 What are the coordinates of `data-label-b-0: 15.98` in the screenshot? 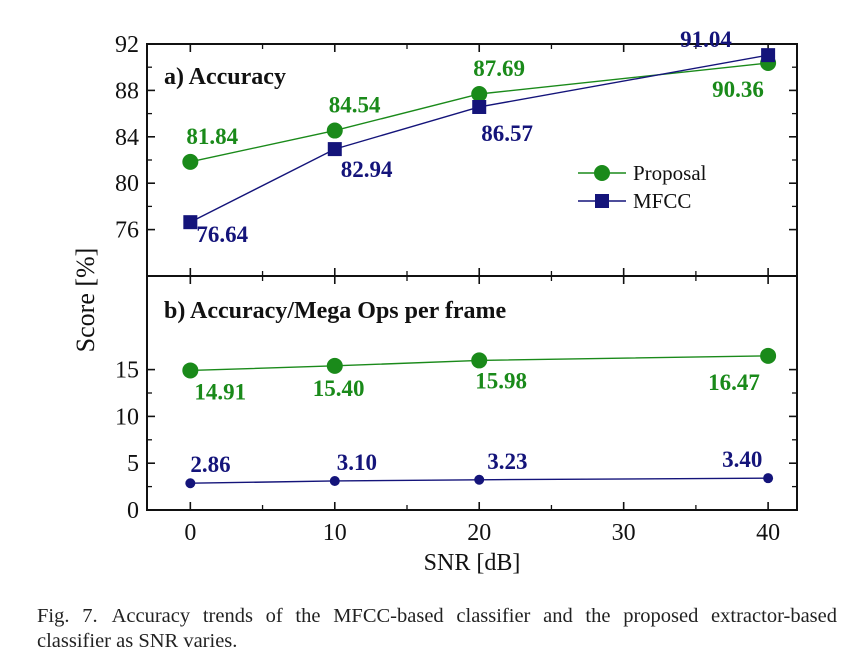 It's located at (501, 380).